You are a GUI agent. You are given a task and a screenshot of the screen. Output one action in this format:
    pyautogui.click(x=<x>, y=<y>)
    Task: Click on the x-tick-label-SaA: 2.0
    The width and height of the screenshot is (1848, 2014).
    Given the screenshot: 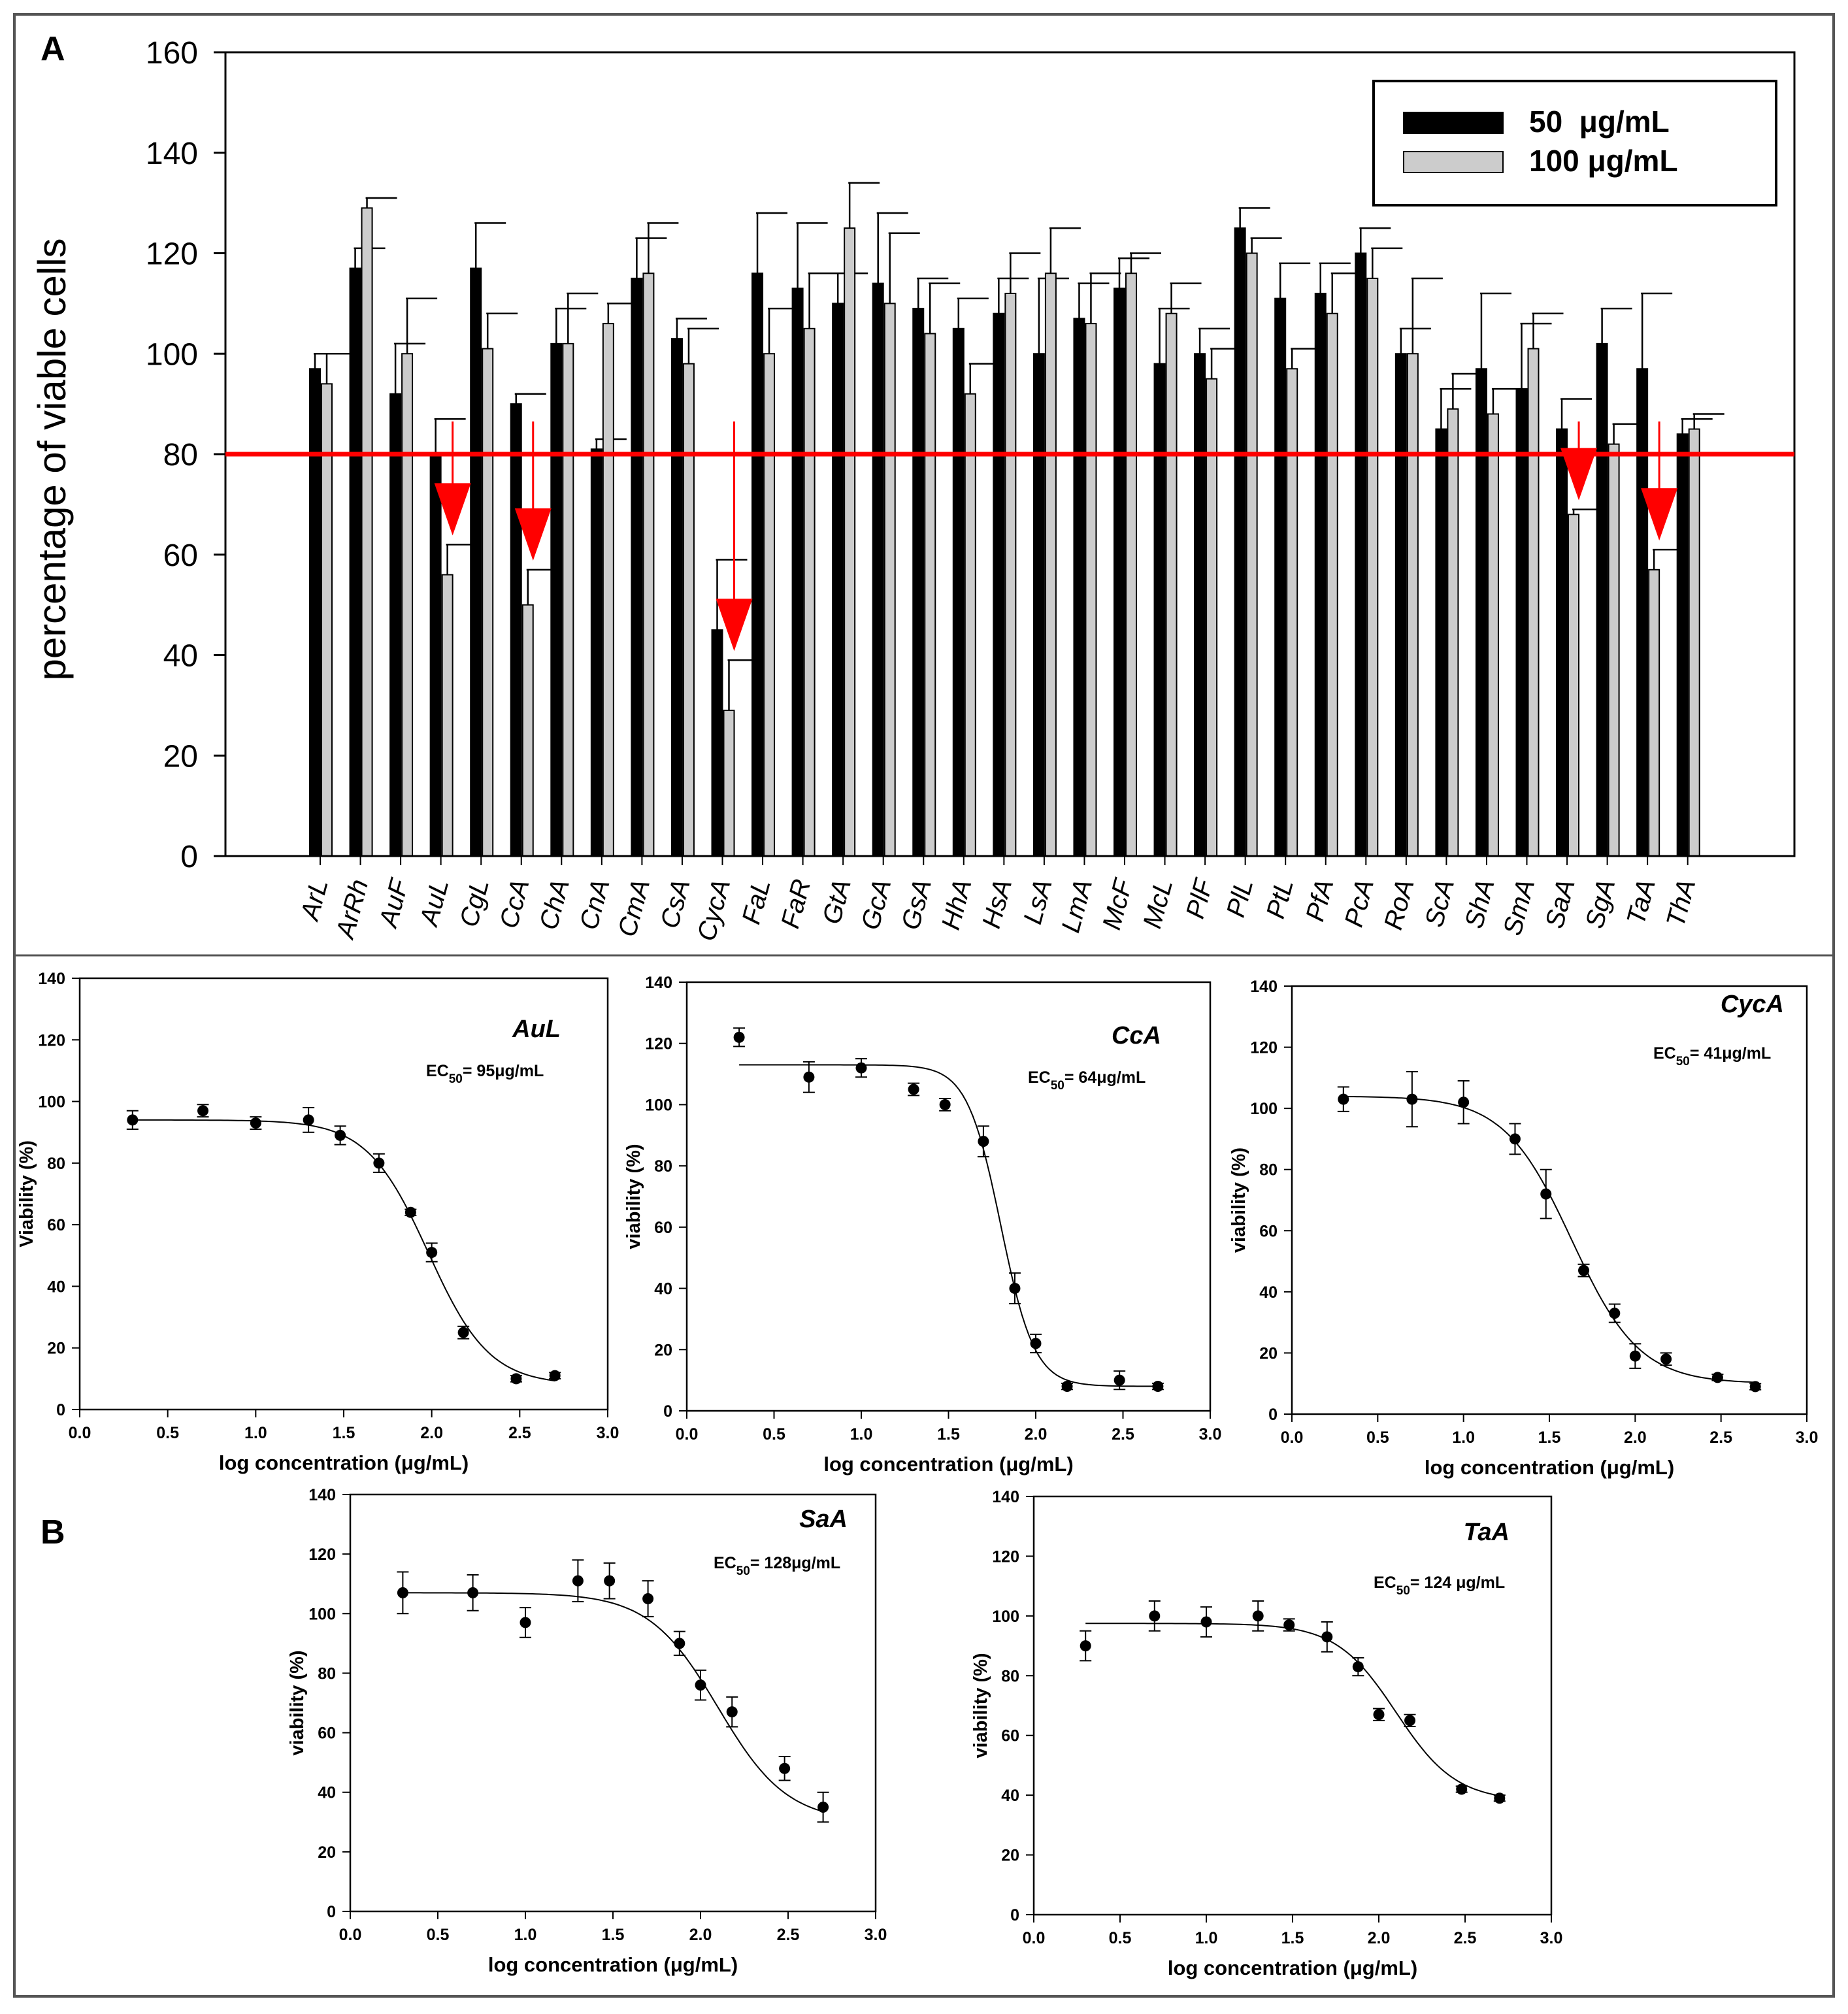 What is the action you would take?
    pyautogui.click(x=700, y=1935)
    